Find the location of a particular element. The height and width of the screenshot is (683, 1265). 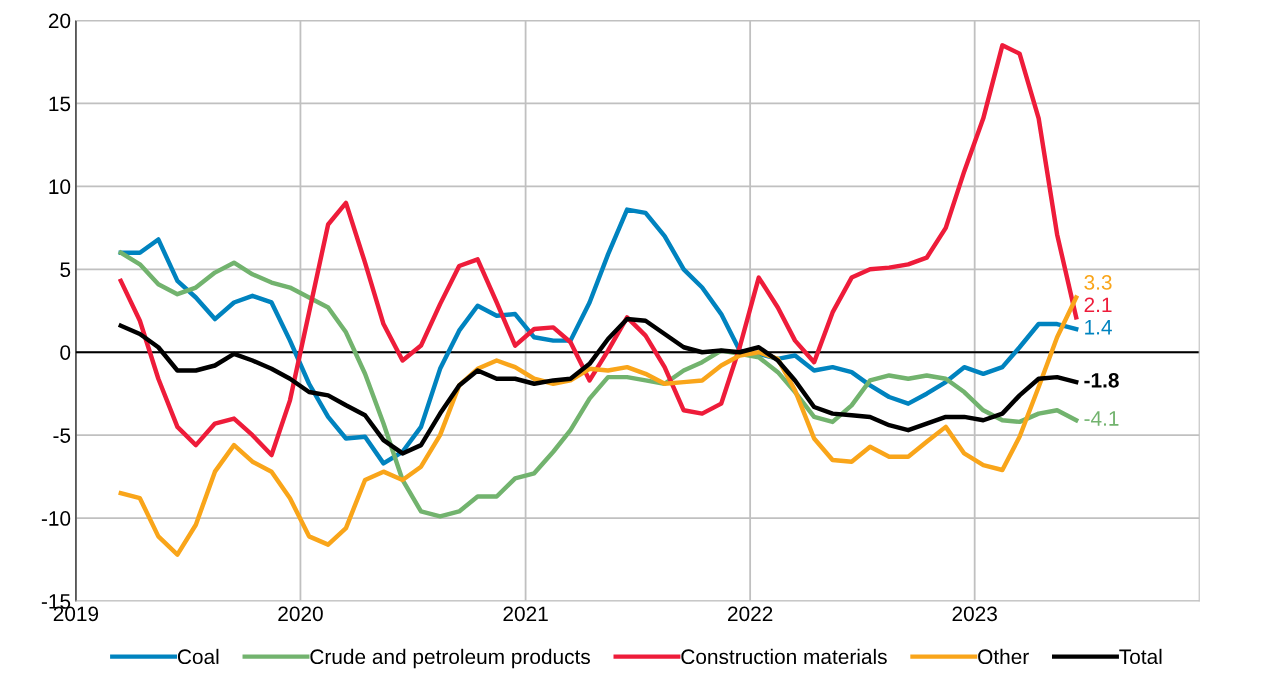

y-tick-label: 20 is located at coordinates (59, 21).